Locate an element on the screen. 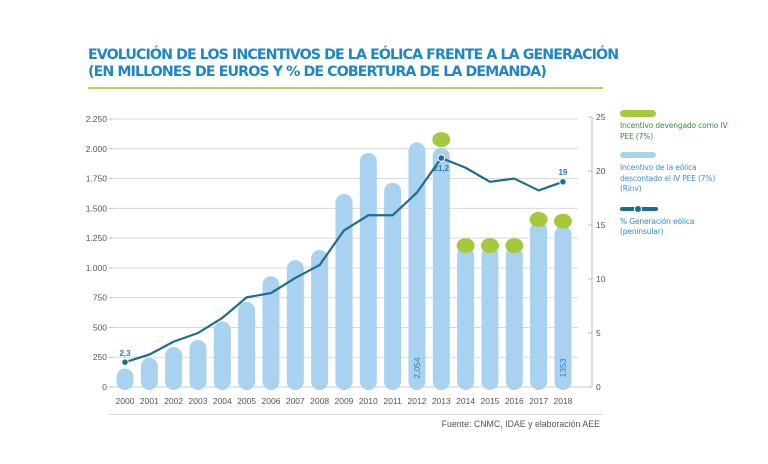 Image resolution: width=768 pixels, height=464 pixels. bar-rinv-2011 is located at coordinates (393, 286).